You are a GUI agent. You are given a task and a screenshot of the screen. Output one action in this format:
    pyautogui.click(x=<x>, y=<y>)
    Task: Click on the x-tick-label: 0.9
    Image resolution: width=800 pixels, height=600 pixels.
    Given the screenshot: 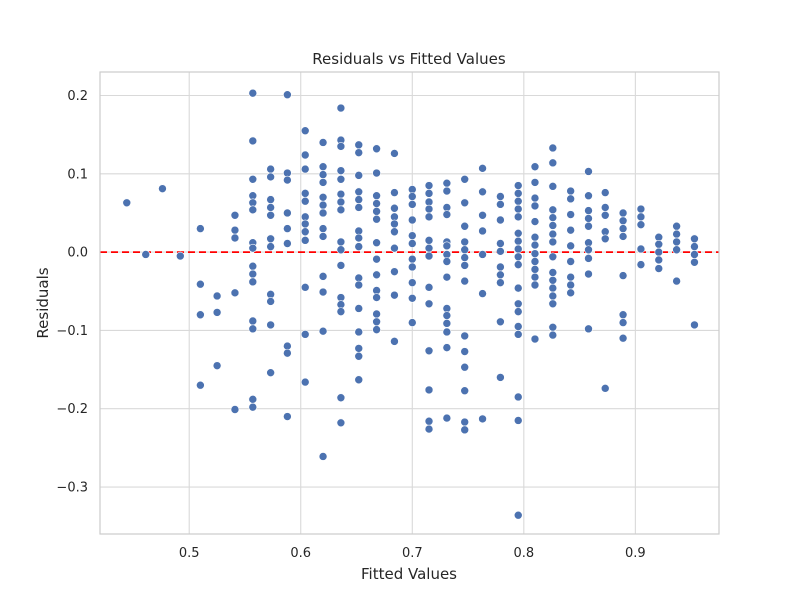 What is the action you would take?
    pyautogui.click(x=635, y=553)
    